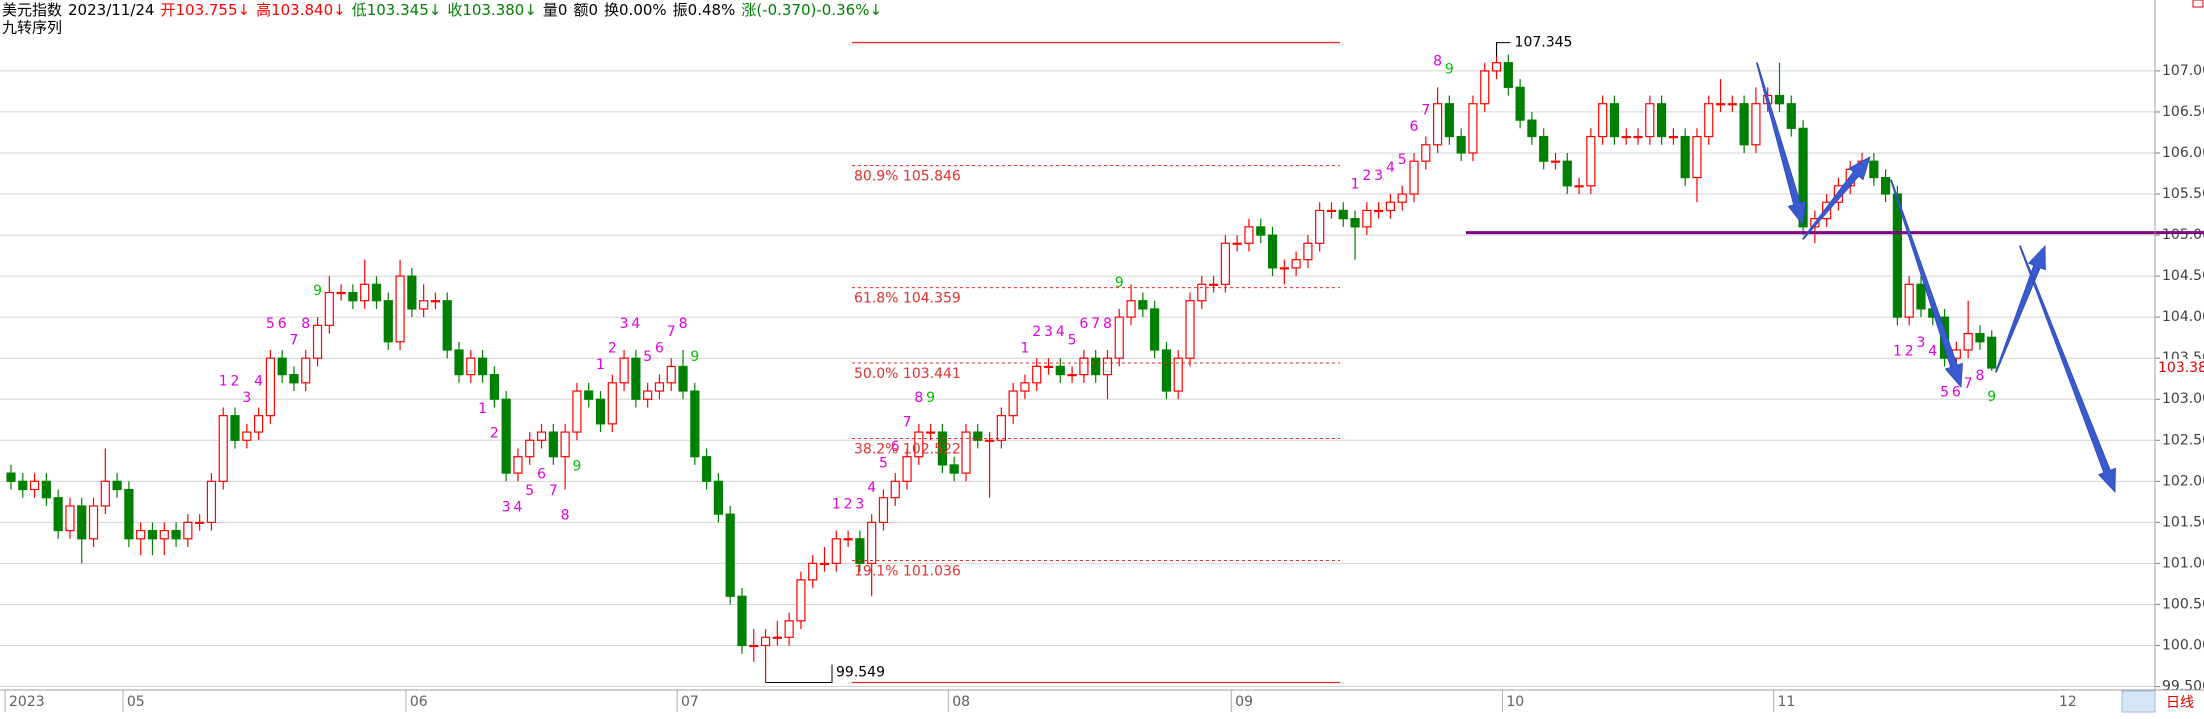  What do you see at coordinates (111, 10) in the screenshot?
I see `header-item: 2023/11/24` at bounding box center [111, 10].